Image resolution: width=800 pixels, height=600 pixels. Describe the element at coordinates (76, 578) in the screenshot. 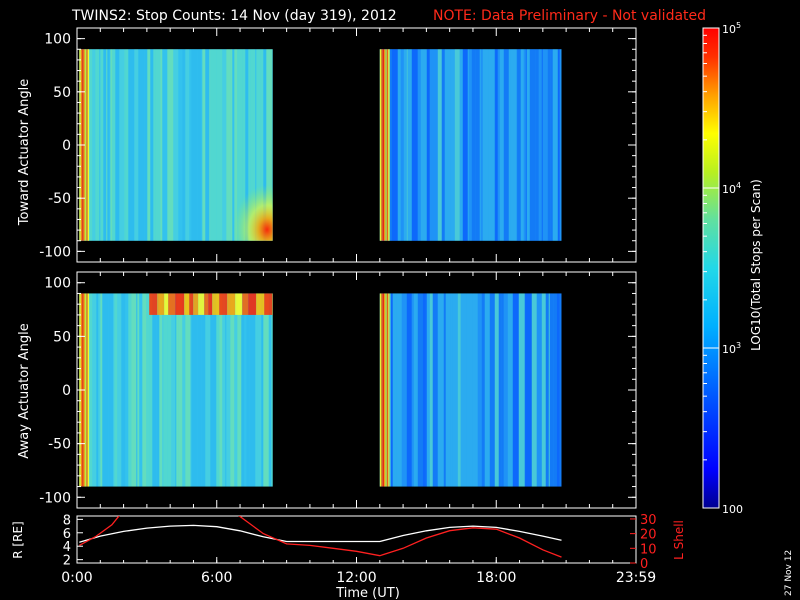

I see `x-tick-label: 0:00` at that location.